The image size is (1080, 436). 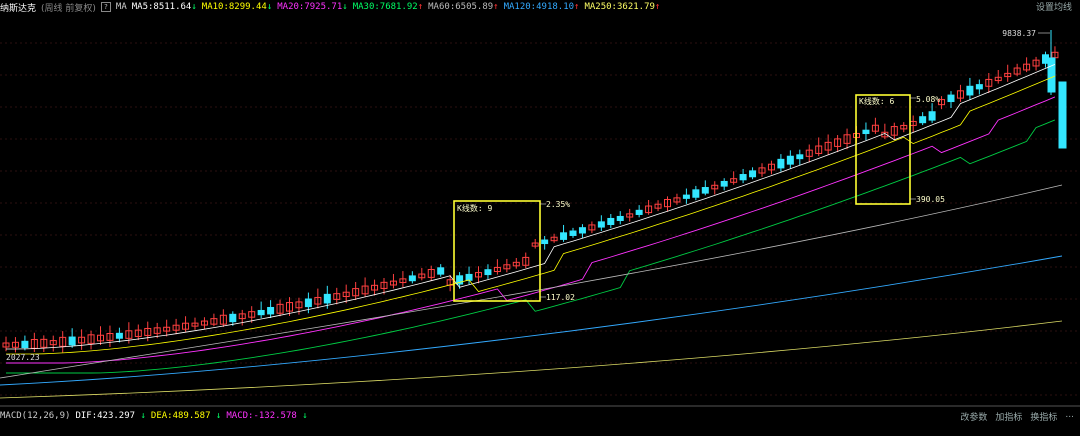 What do you see at coordinates (68, 8) in the screenshot?
I see `index-subtitle: (周线 前复权)` at bounding box center [68, 8].